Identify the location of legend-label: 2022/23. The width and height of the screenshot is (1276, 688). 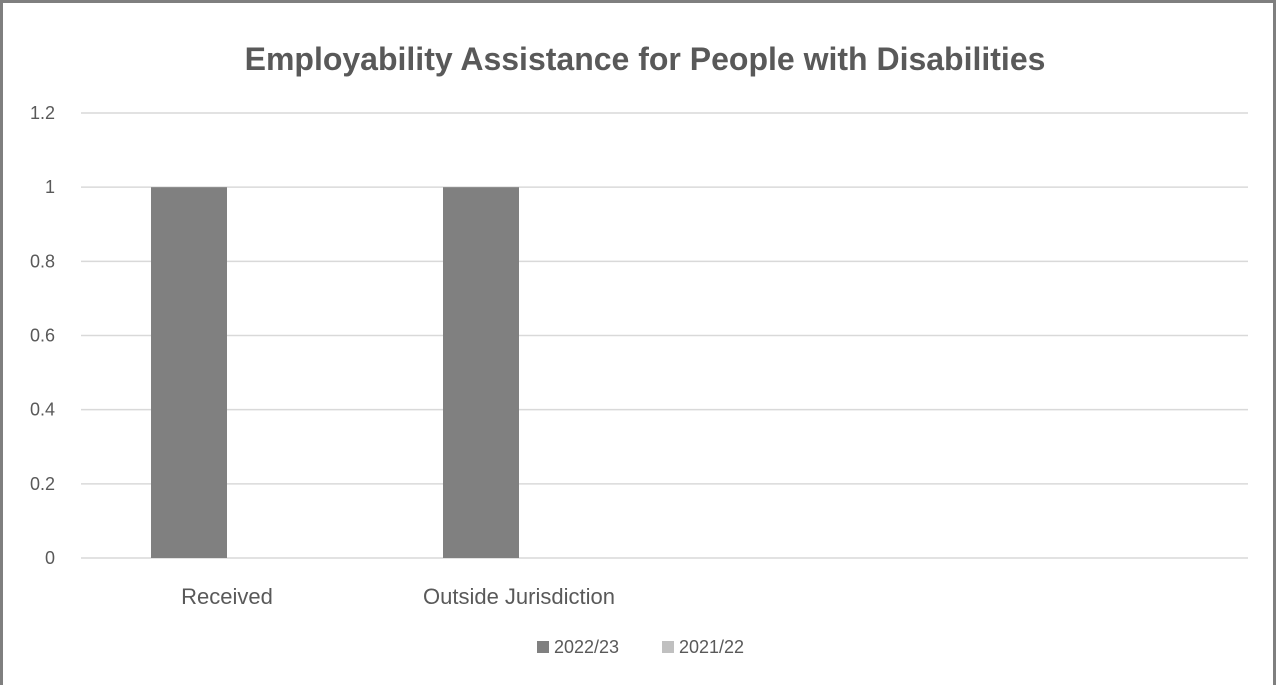
(586, 647).